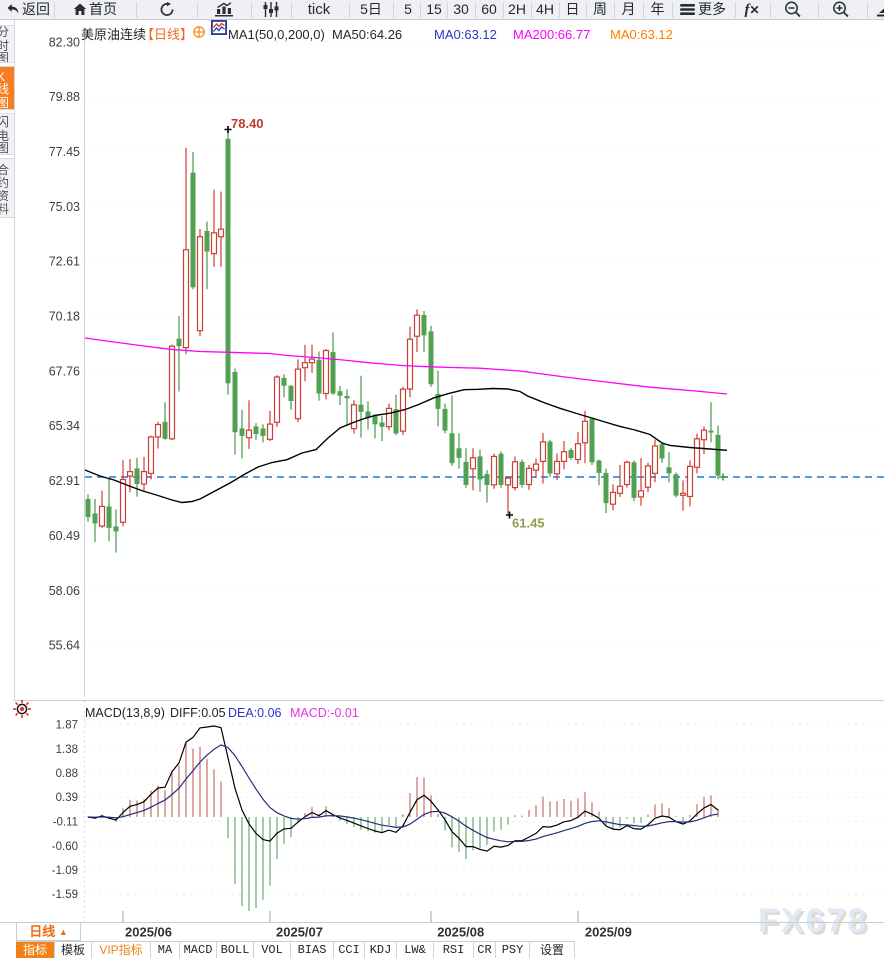  Describe the element at coordinates (65, 871) in the screenshot. I see `svg-text: -1.09` at that location.